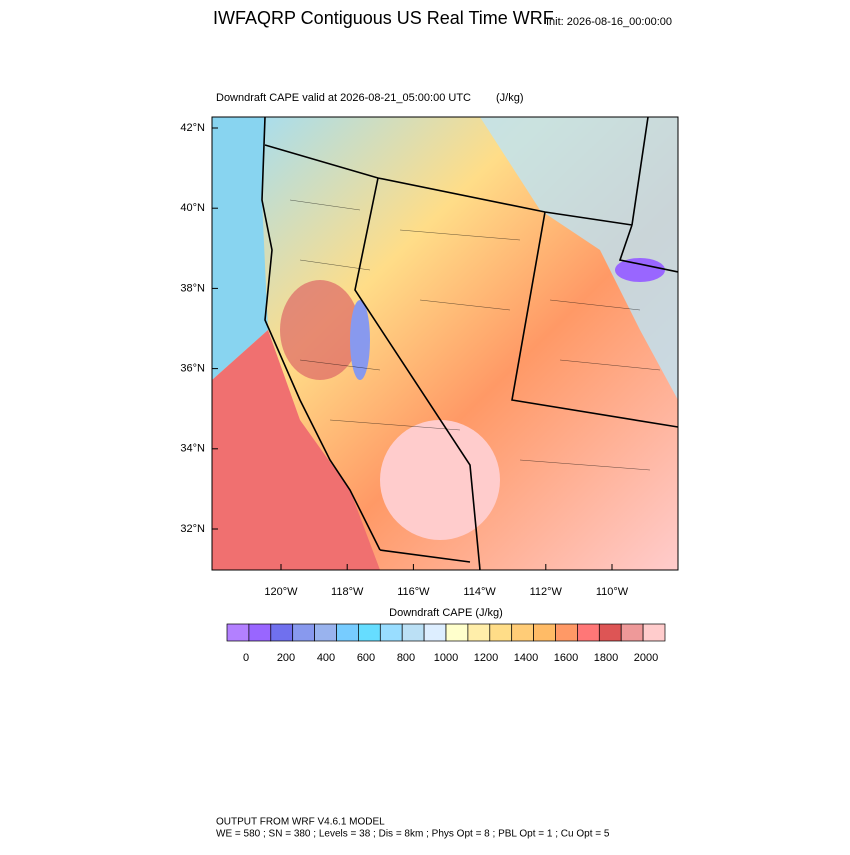 The image size is (850, 855). I want to click on lat-label: 34°N, so click(192, 449).